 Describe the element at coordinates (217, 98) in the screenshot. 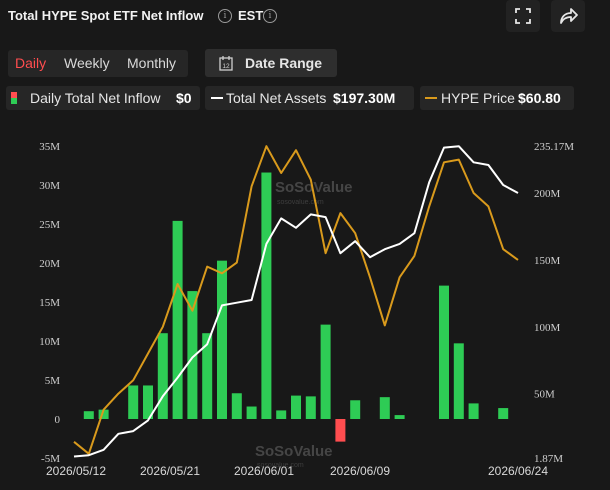

I see `net-assets-legend-swatch` at that location.